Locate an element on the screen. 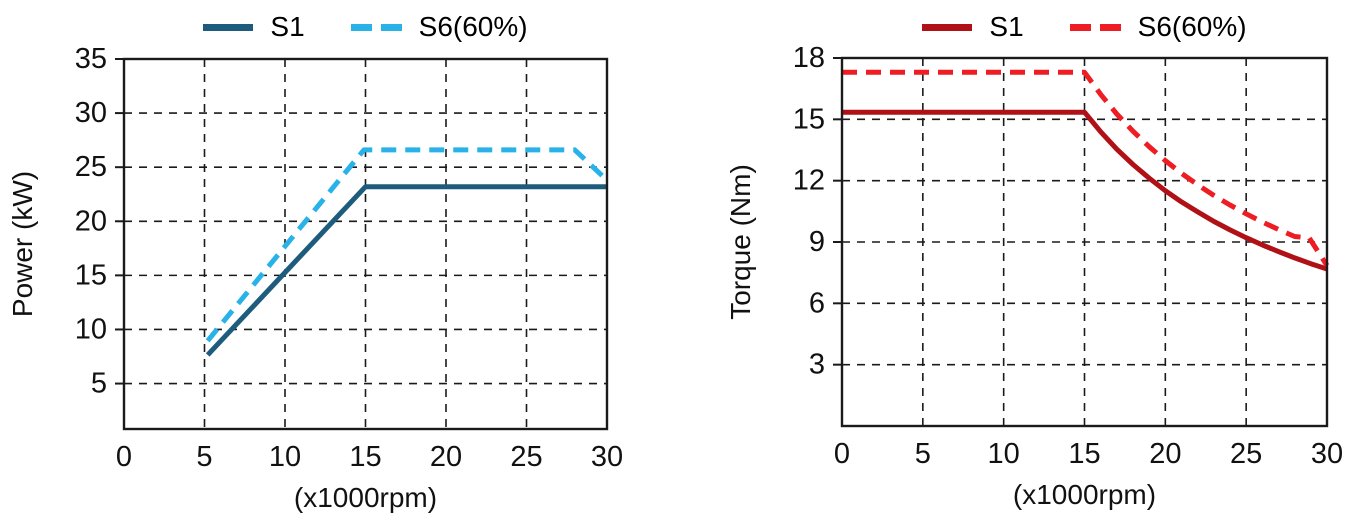 This screenshot has width=1358, height=532. power-legend-item-s6: S6(60%) is located at coordinates (439, 26).